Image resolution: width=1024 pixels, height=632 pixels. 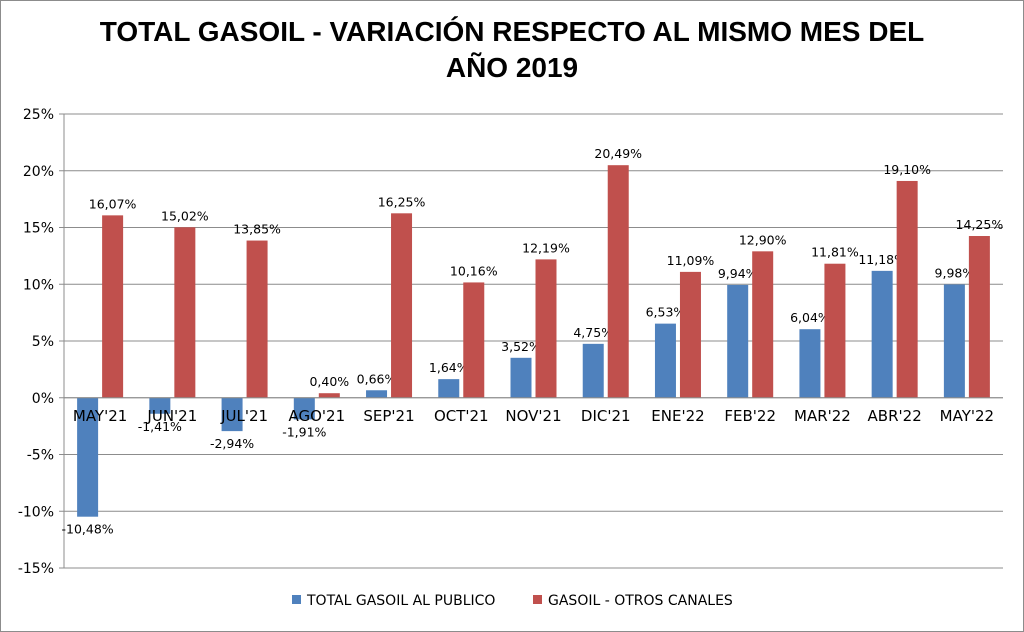 What do you see at coordinates (43, 342) in the screenshot?
I see `y-tick-label: 5%` at bounding box center [43, 342].